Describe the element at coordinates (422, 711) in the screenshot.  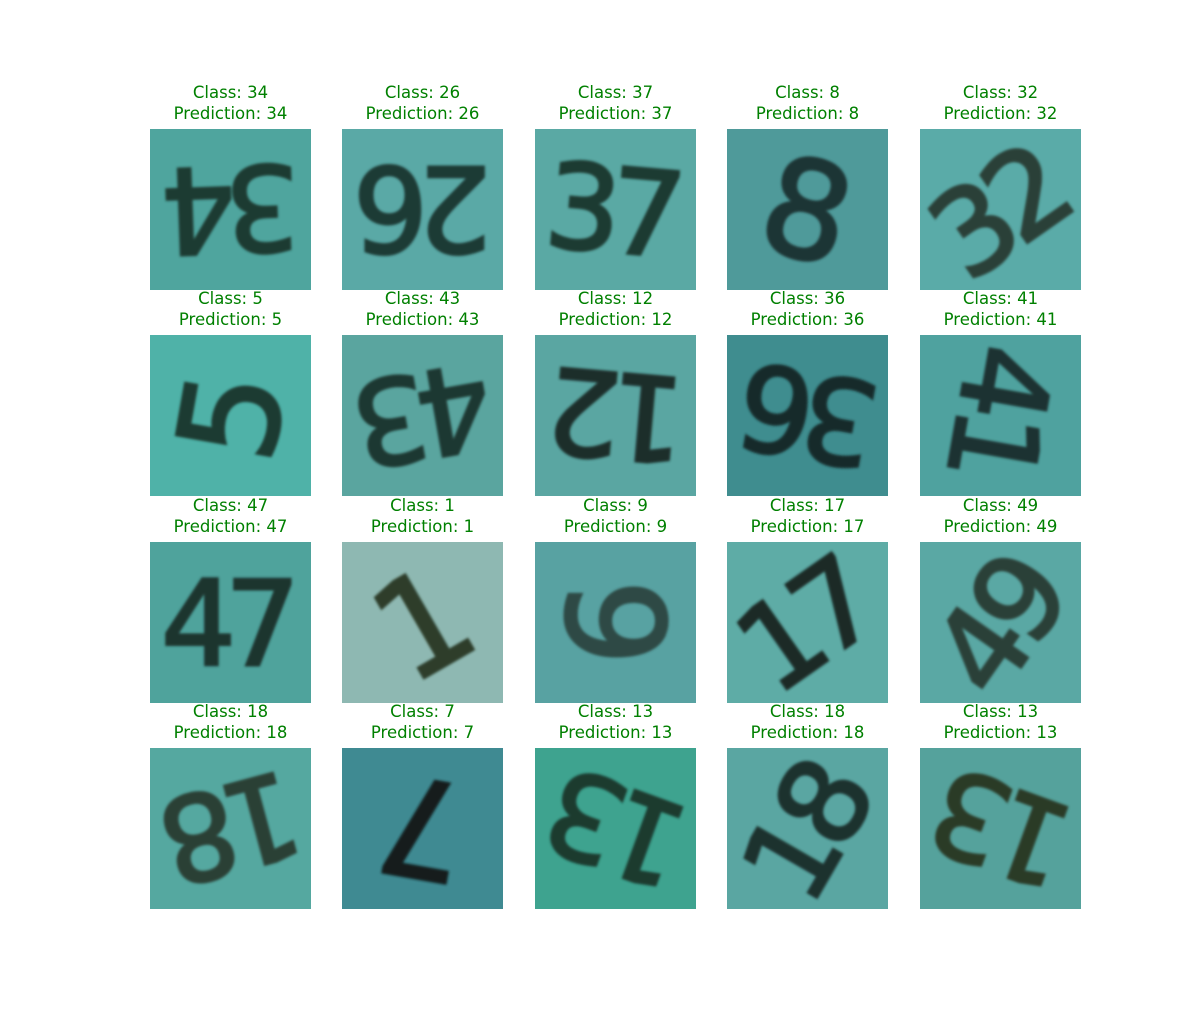
I see `class-label: Class: 7` at that location.